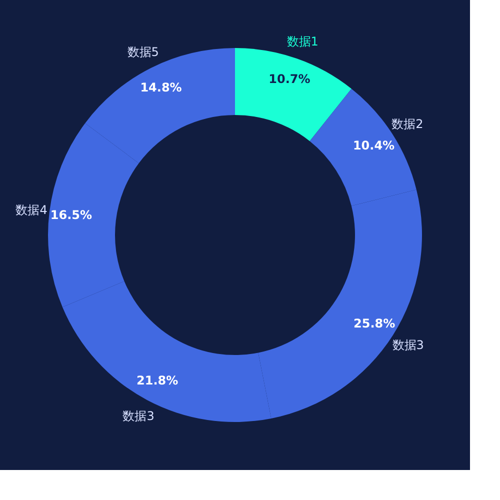 Image resolution: width=500 pixels, height=500 pixels. Describe the element at coordinates (157, 381) in the screenshot. I see `data-label: 21.8%` at that location.